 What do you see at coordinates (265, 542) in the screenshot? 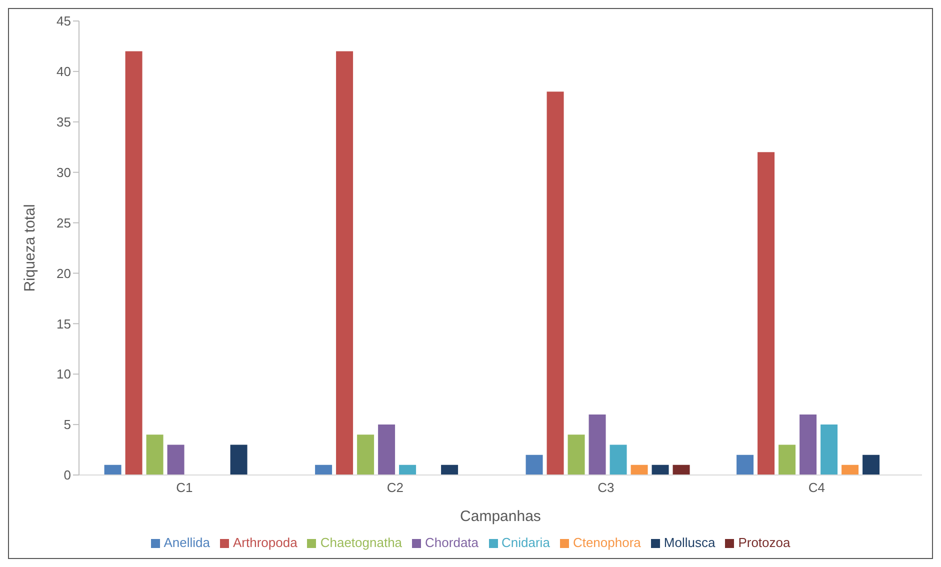
I see `legend-label: Arthropoda` at bounding box center [265, 542].